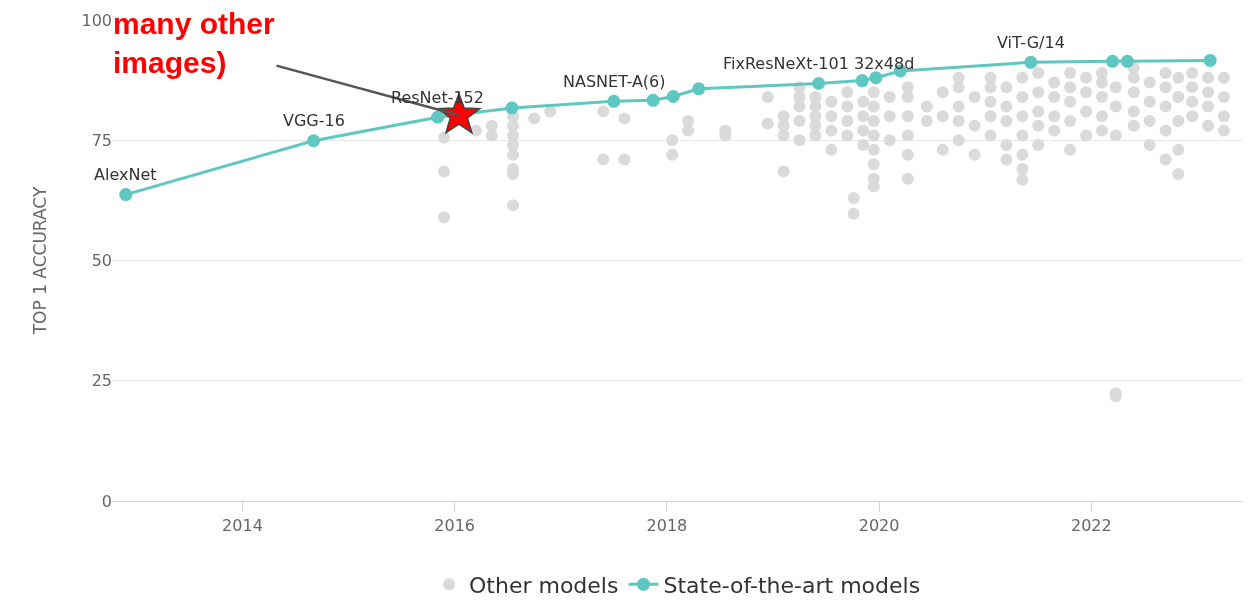  Describe the element at coordinates (314, 120) in the screenshot. I see `annotation: VGG-16` at that location.